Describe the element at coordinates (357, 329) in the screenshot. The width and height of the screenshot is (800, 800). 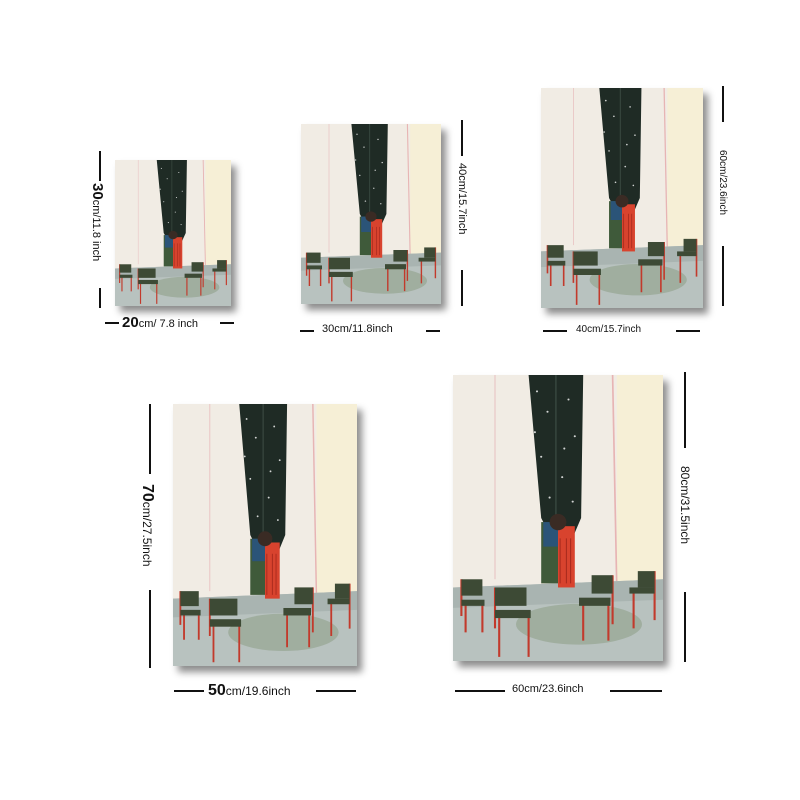
I see `width-label: 30cm/11.8inch` at that location.